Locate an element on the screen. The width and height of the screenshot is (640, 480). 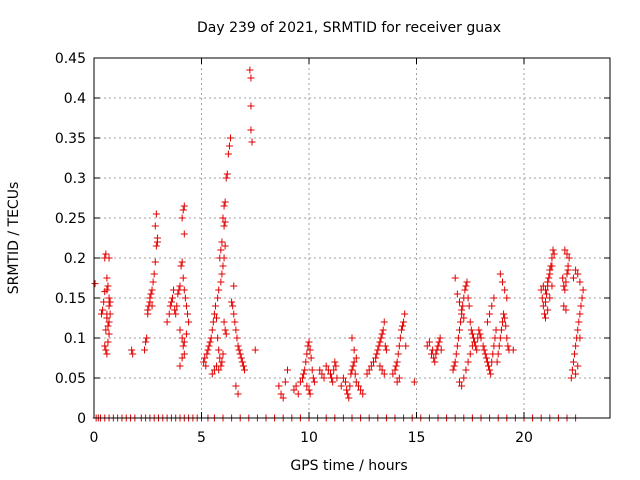
y-tick-label: 0 is located at coordinates (81, 419).